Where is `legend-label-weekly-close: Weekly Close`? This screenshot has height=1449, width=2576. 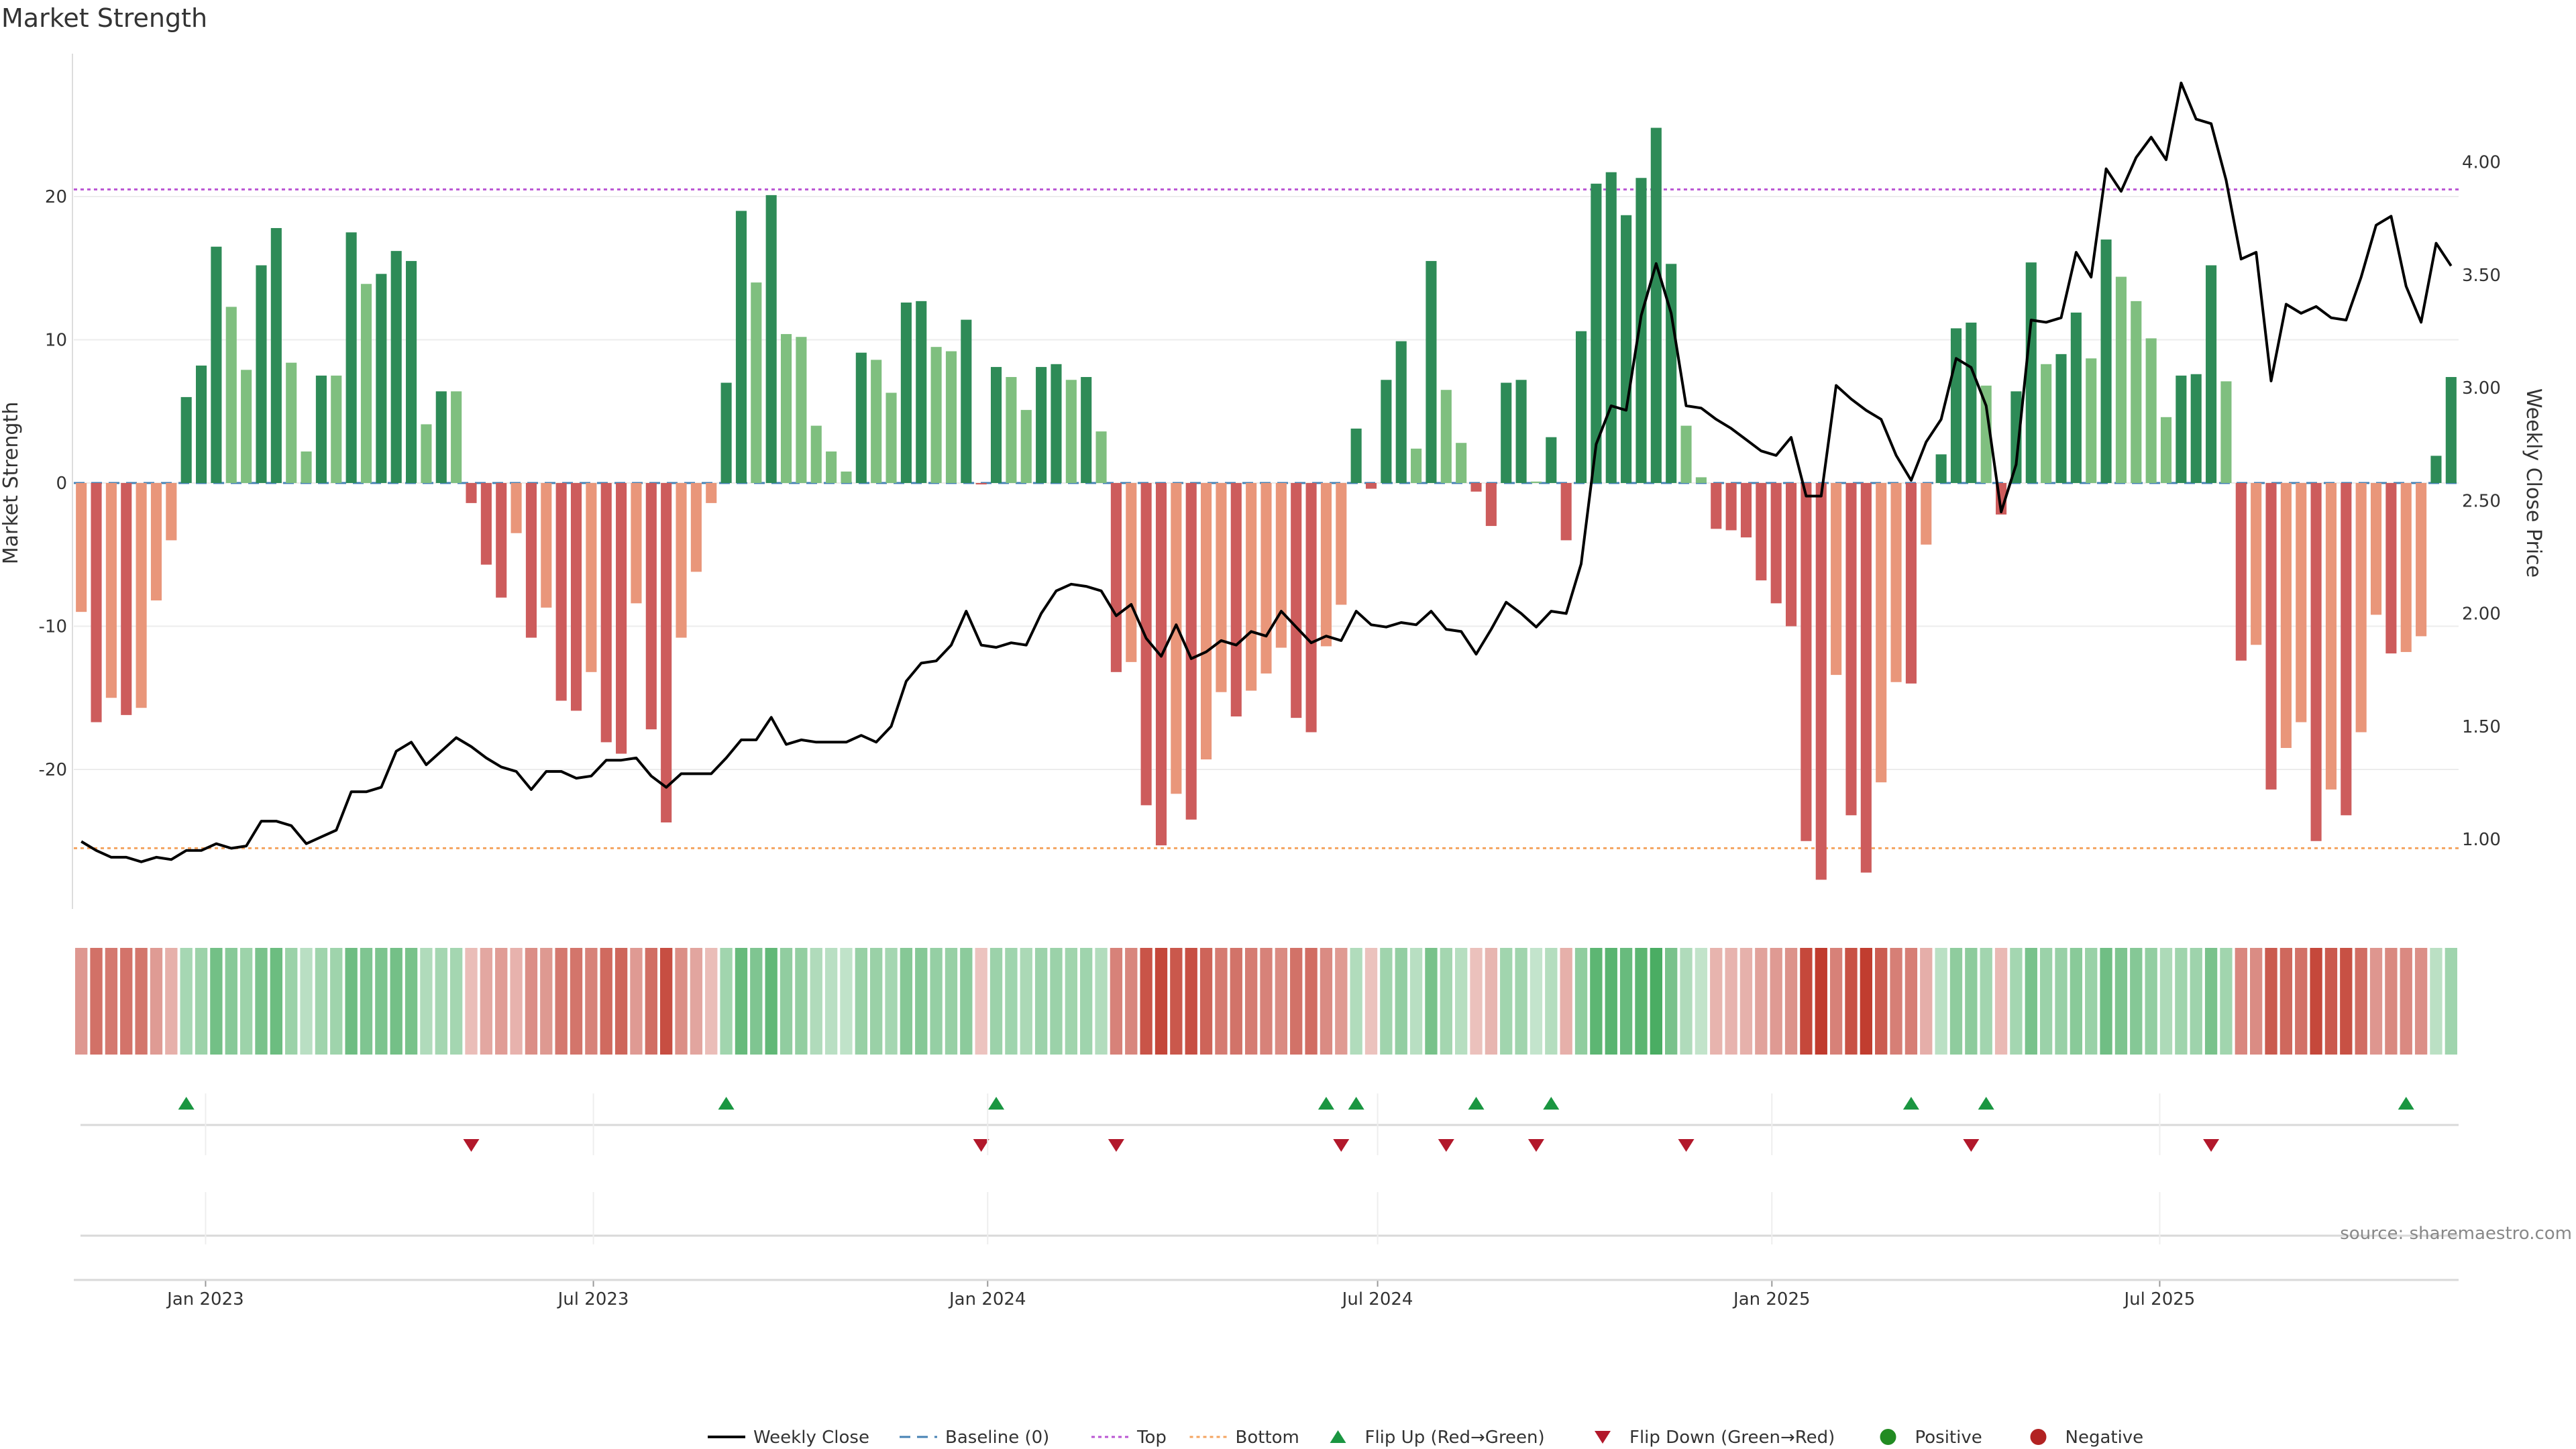 legend-label-weekly-close: Weekly Close is located at coordinates (811, 1438).